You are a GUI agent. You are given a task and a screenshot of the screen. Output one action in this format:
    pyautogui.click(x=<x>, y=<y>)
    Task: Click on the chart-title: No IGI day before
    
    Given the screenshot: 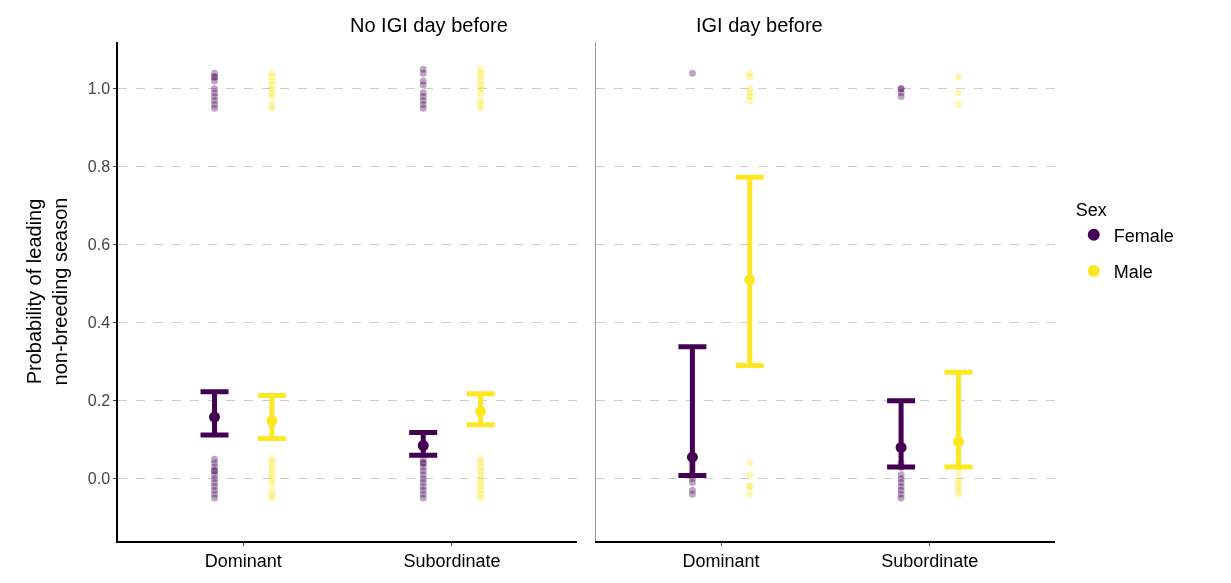 What is the action you would take?
    pyautogui.click(x=429, y=25)
    